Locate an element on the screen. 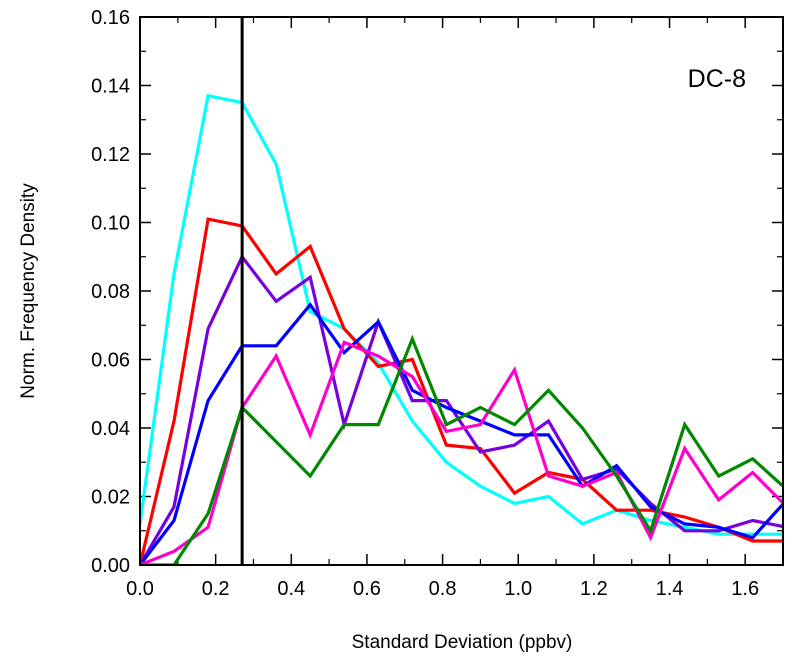  x-tick-label: 0.8 is located at coordinates (443, 589).